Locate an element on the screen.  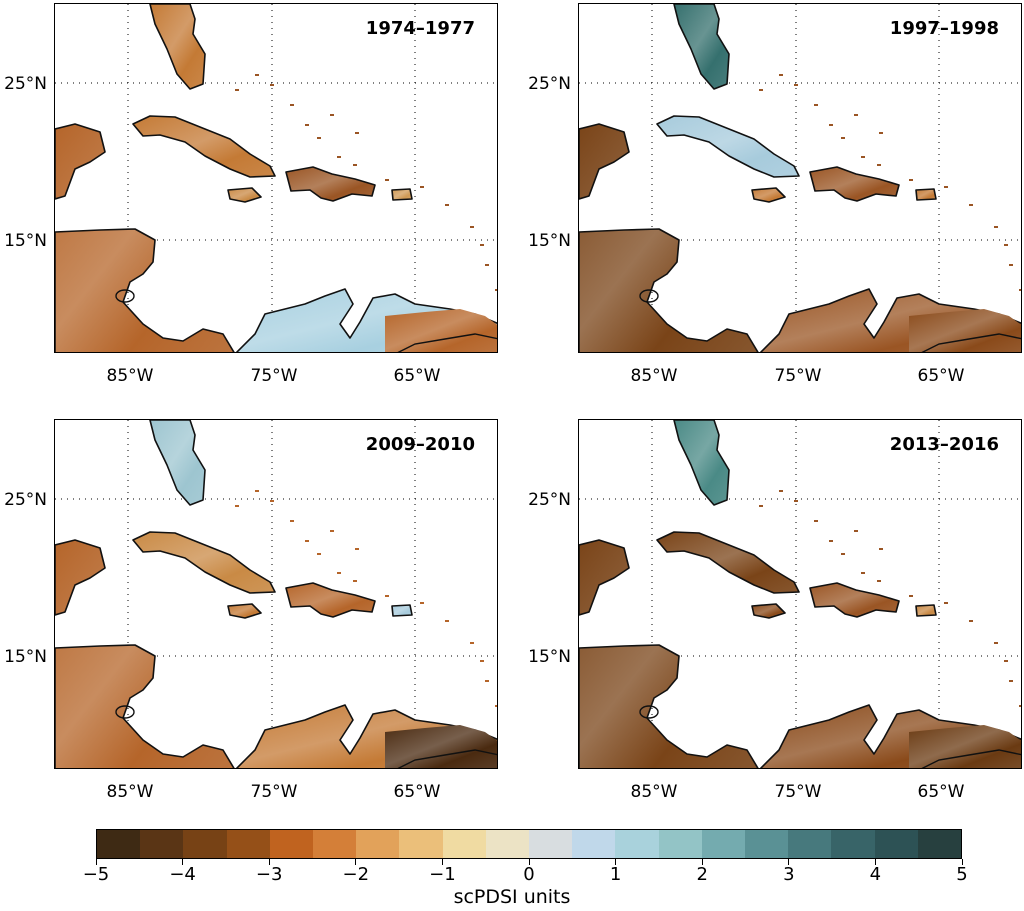
colorbar-tick-label: 0 is located at coordinates (529, 874).